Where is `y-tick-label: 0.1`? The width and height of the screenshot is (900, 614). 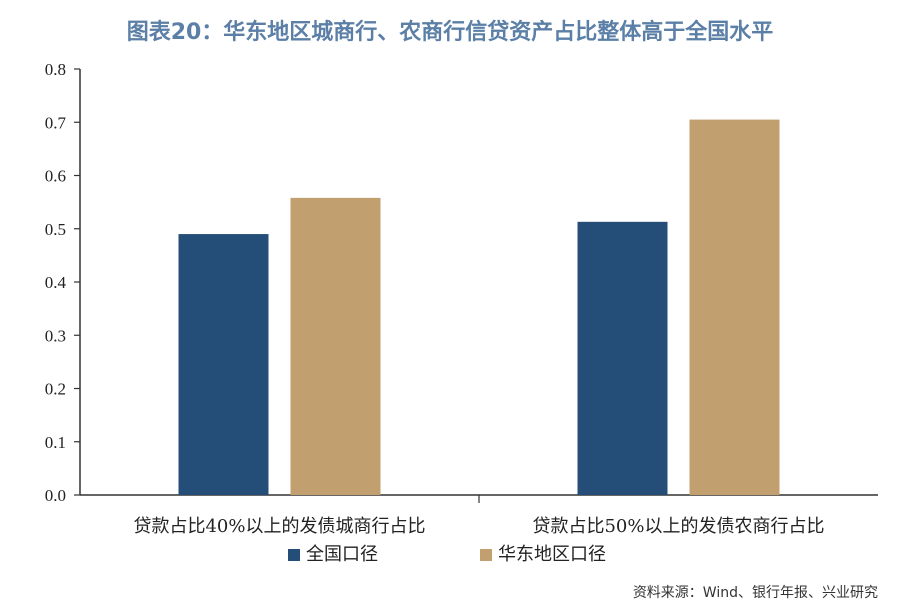
y-tick-label: 0.1 is located at coordinates (55, 442).